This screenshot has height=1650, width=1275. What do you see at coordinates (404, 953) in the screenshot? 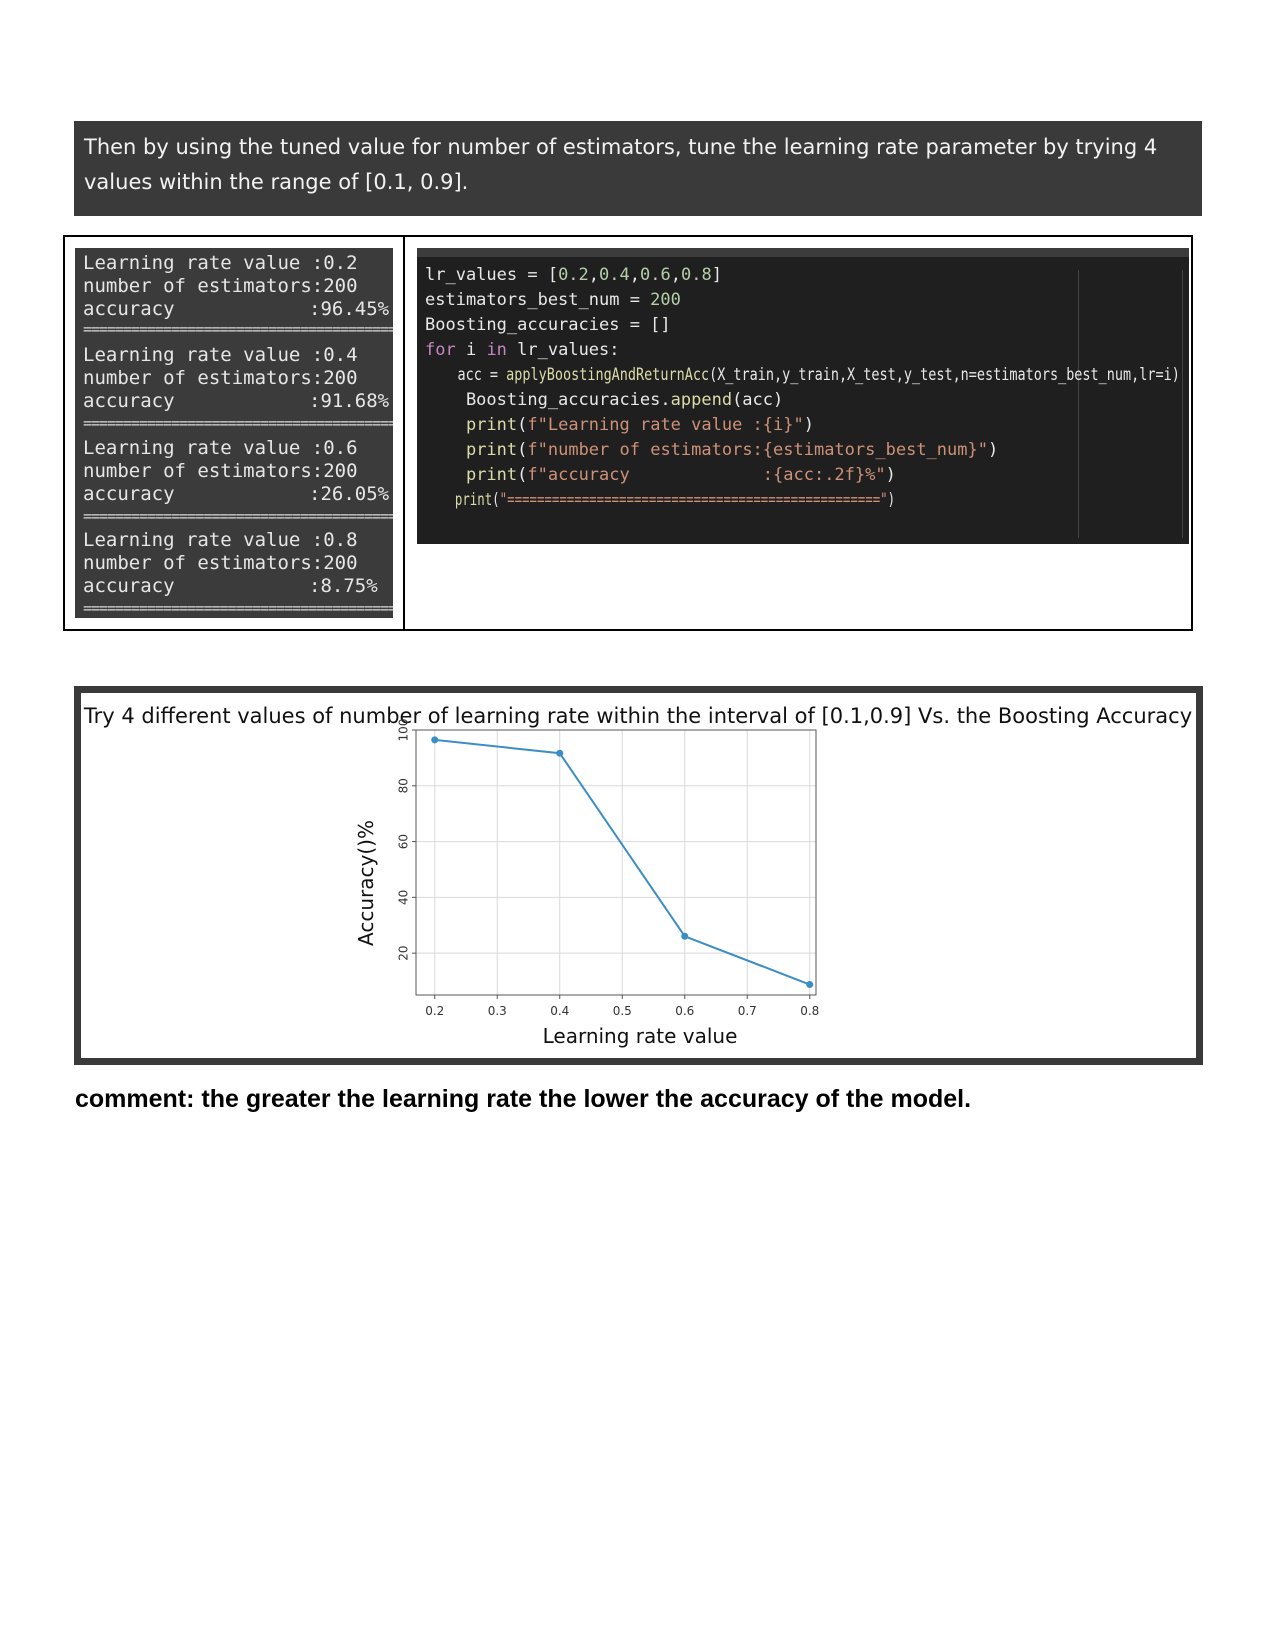
I see `y-tick-label: 20` at bounding box center [404, 953].